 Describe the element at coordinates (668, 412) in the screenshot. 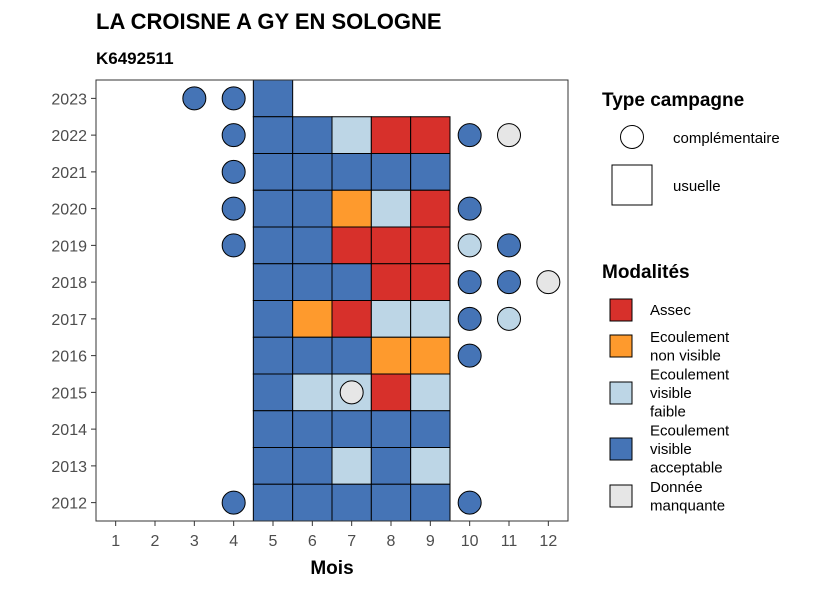

I see `legend-label-ecoulement-visible-faible-3: faible` at that location.